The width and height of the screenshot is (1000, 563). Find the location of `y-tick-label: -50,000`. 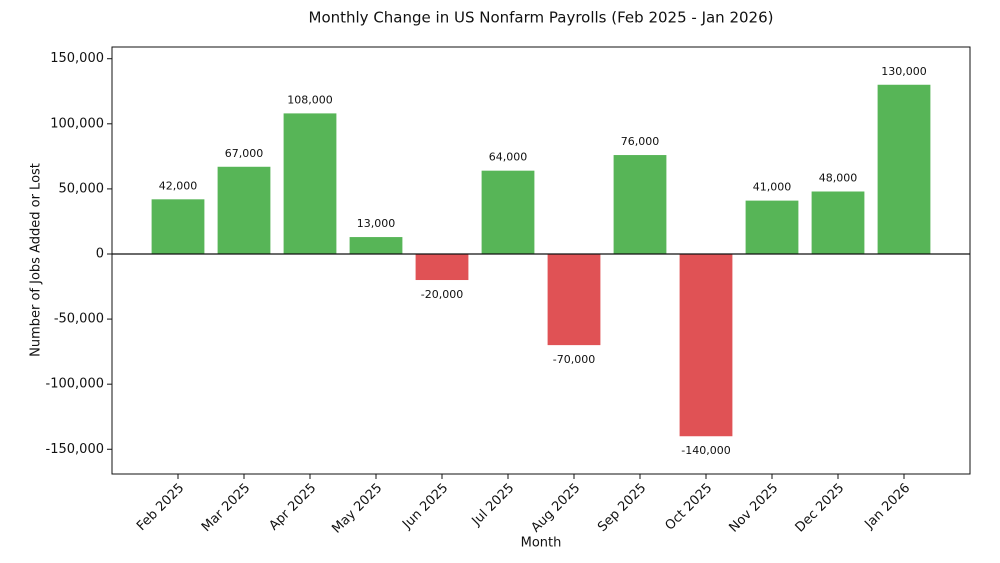

y-tick-label: -50,000 is located at coordinates (79, 319).